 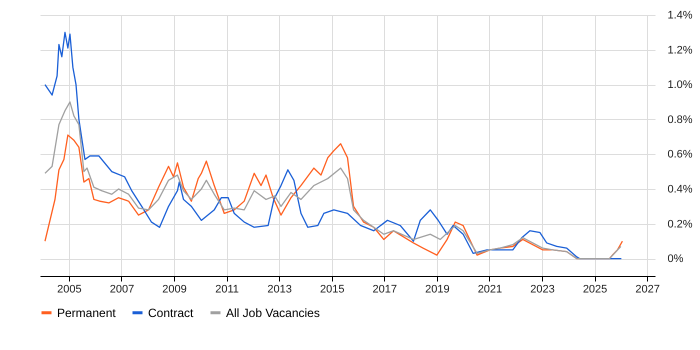 I want to click on x-tick-label: 2007, so click(x=122, y=290).